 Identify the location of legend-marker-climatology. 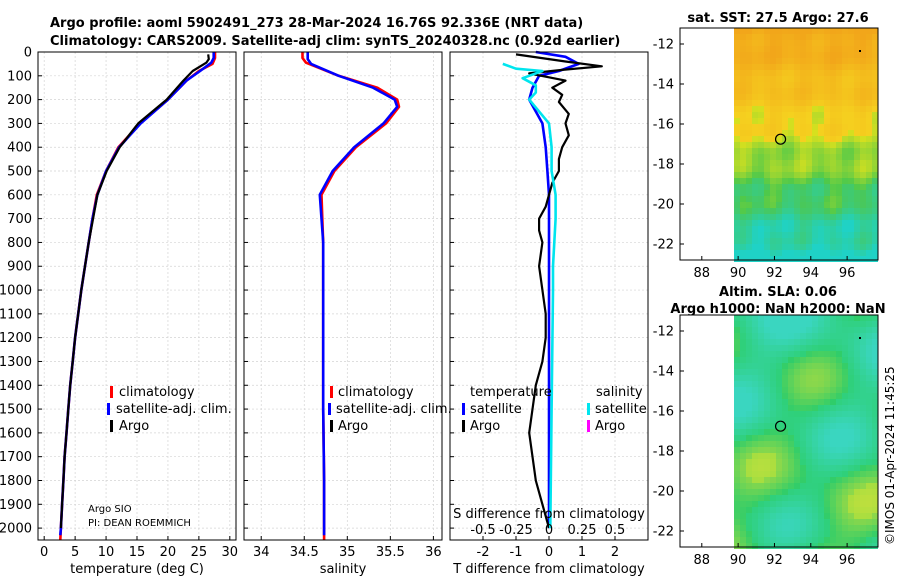
(111, 392).